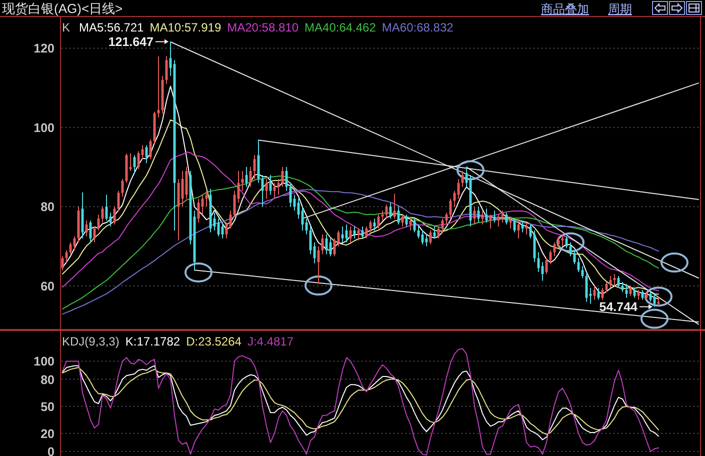 This screenshot has width=705, height=456. I want to click on legend: KDJ(9,3,3) K:17.1782 D:23.5264 J:4.4817, so click(178, 341).